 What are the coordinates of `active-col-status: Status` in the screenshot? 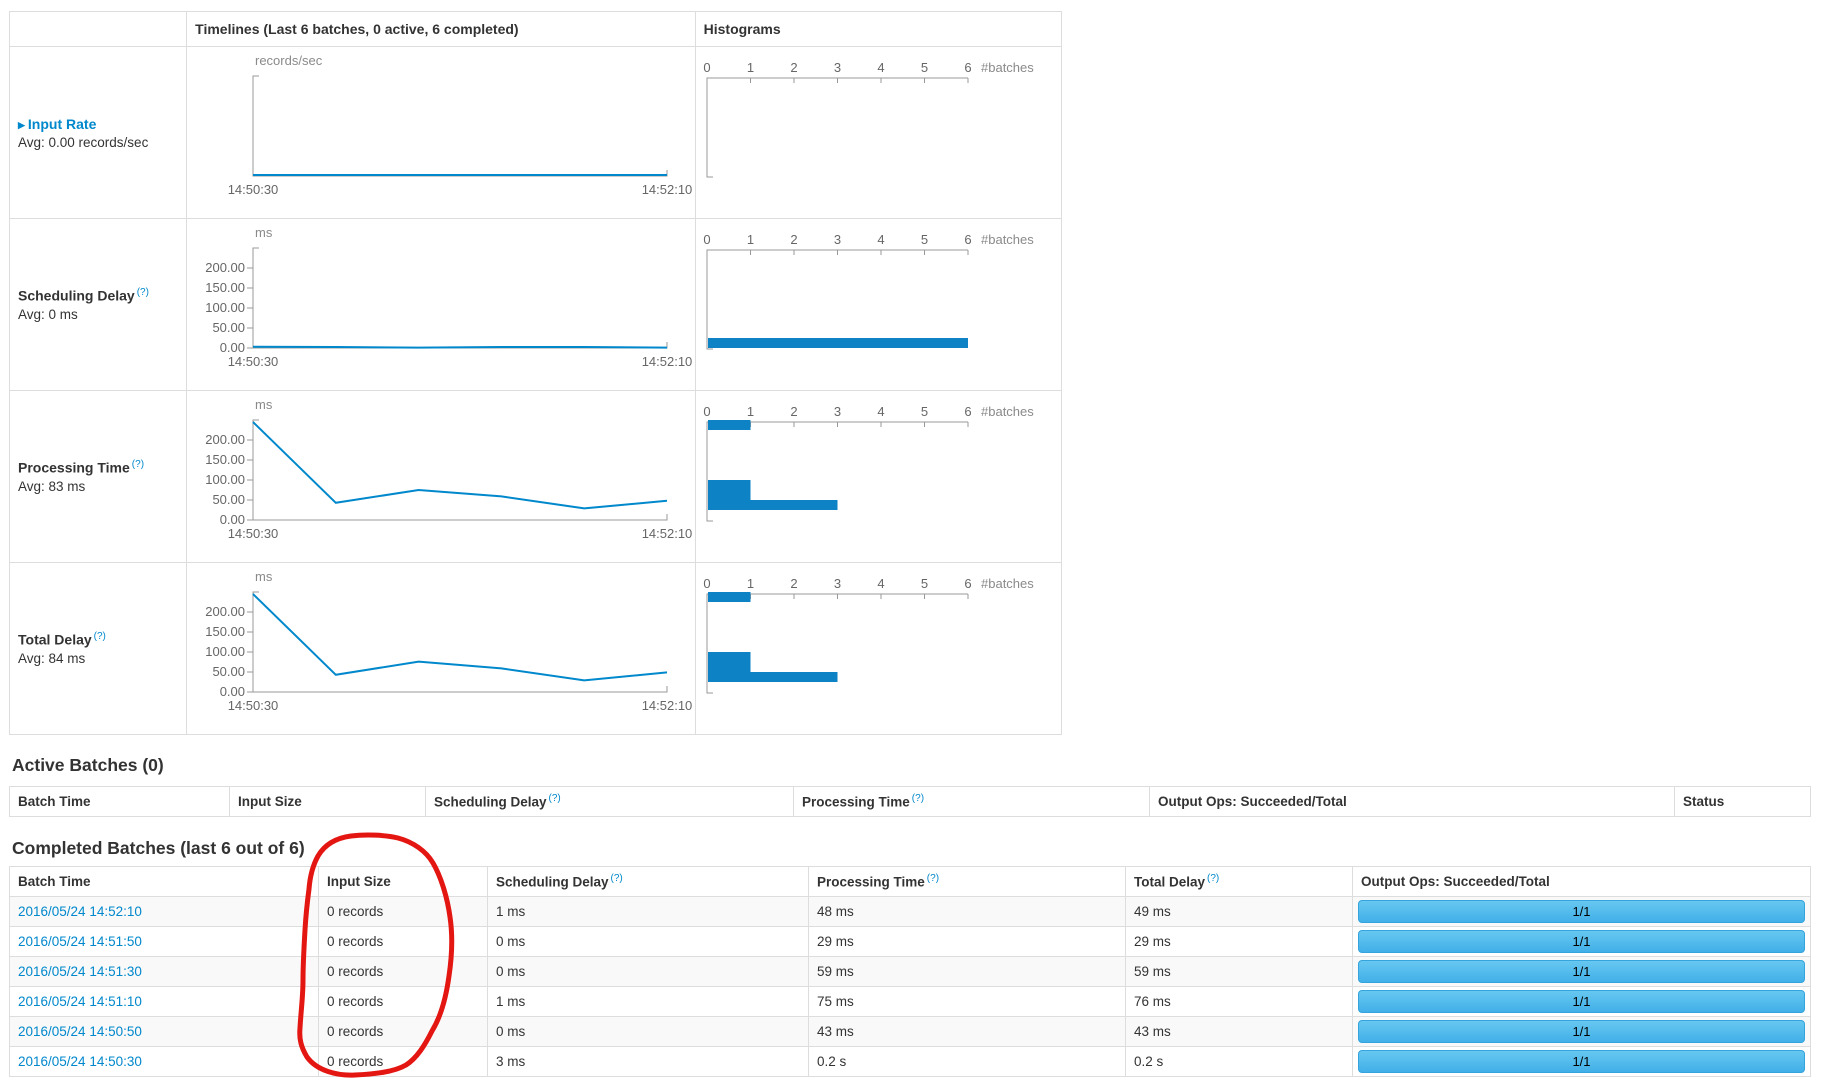 It's located at (1742, 801).